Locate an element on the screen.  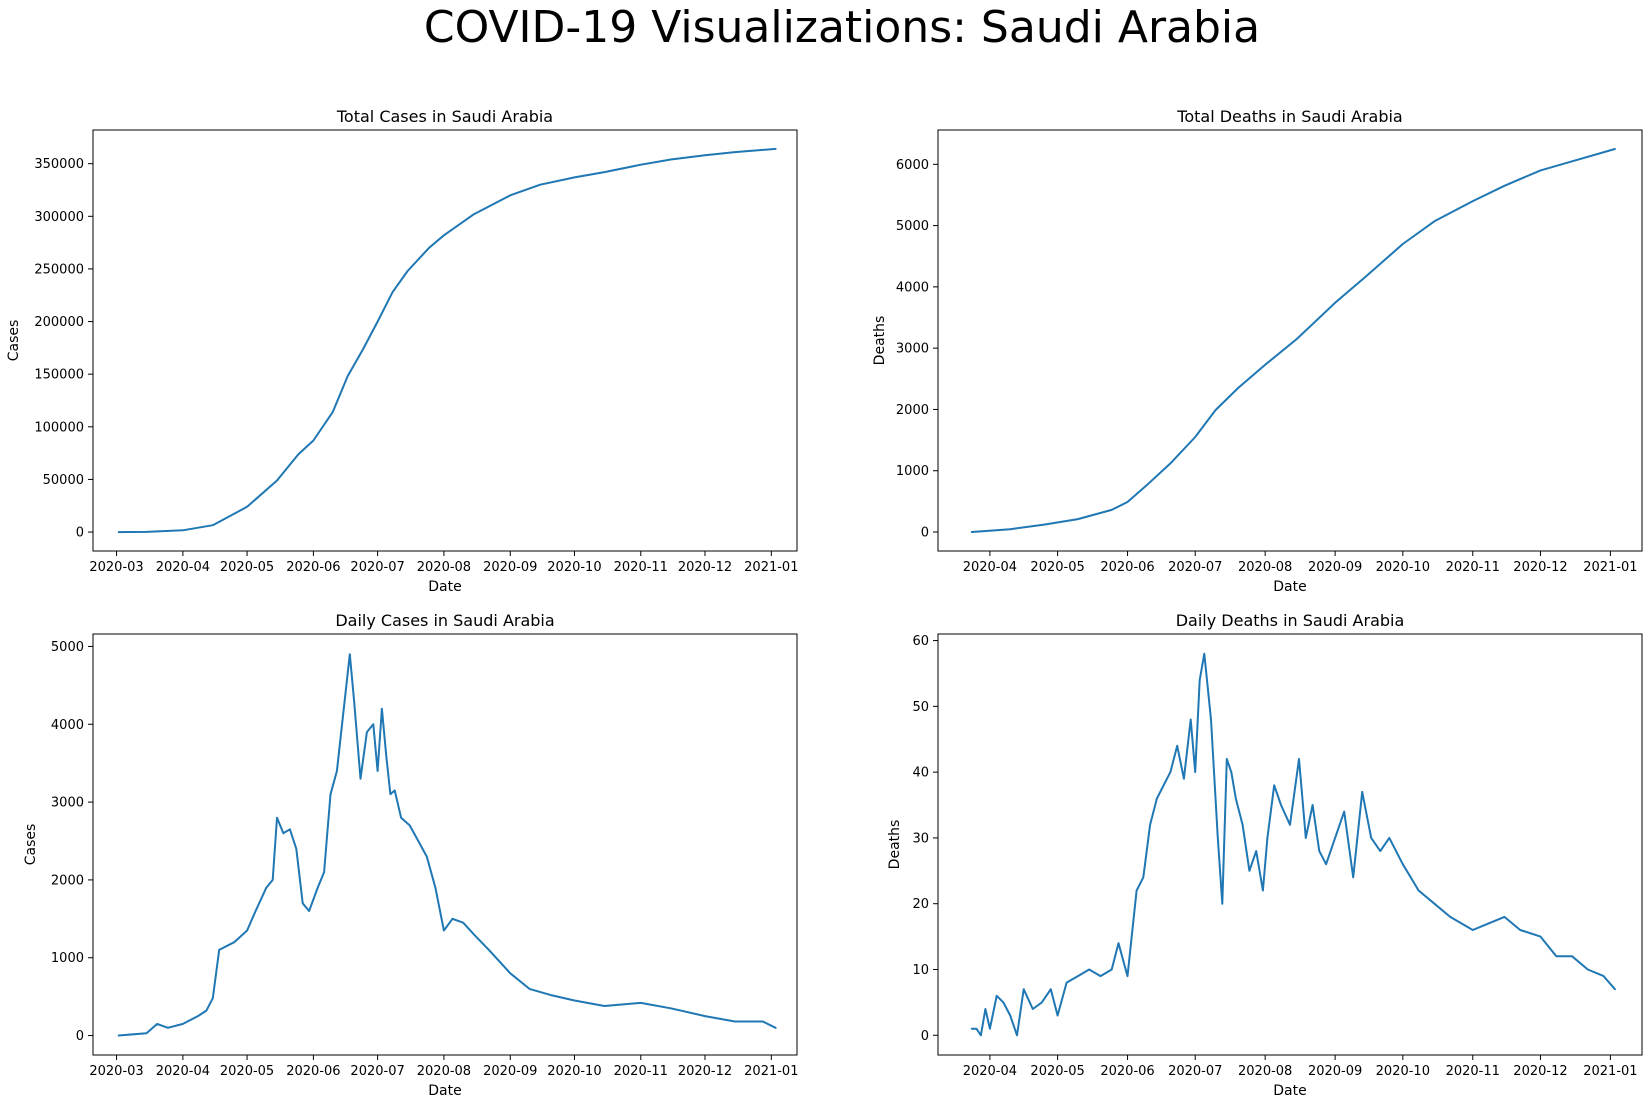
y-tick-label: 60 is located at coordinates (920, 641).